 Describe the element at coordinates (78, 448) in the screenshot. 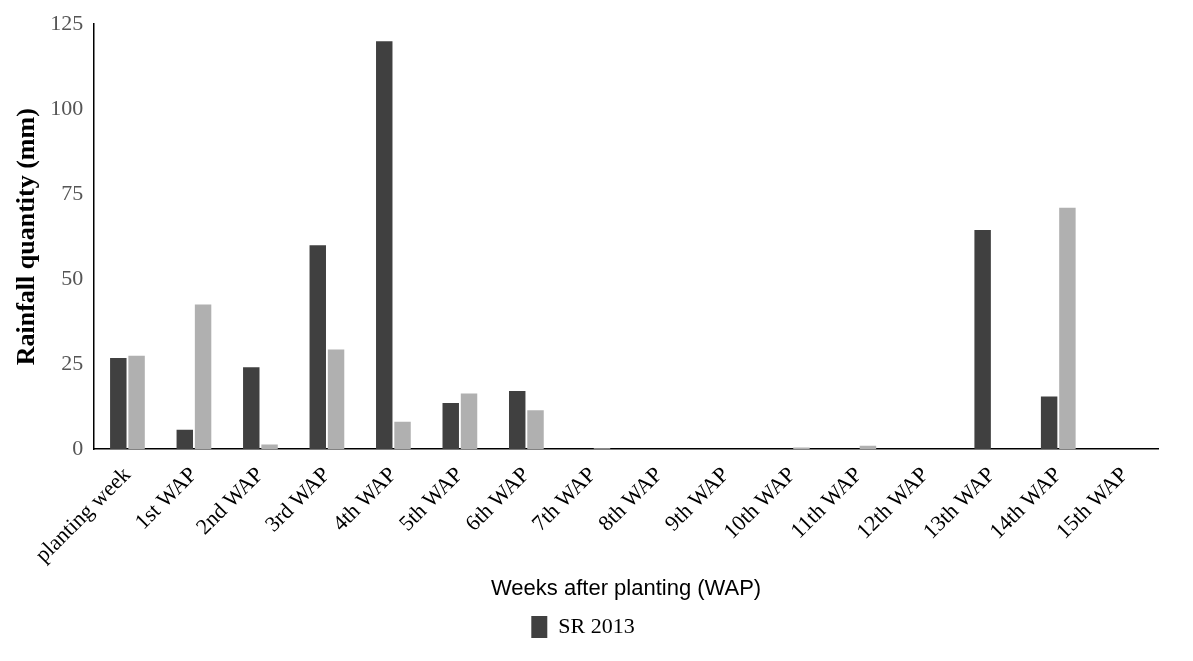

I see `y-tick-label: 0` at that location.